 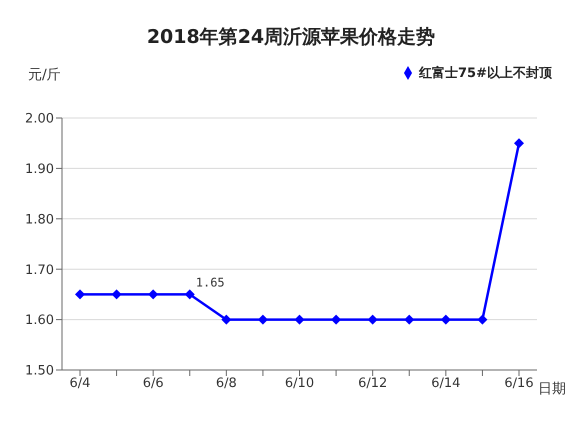 I want to click on x-tick-label: 6/14, so click(x=445, y=384).